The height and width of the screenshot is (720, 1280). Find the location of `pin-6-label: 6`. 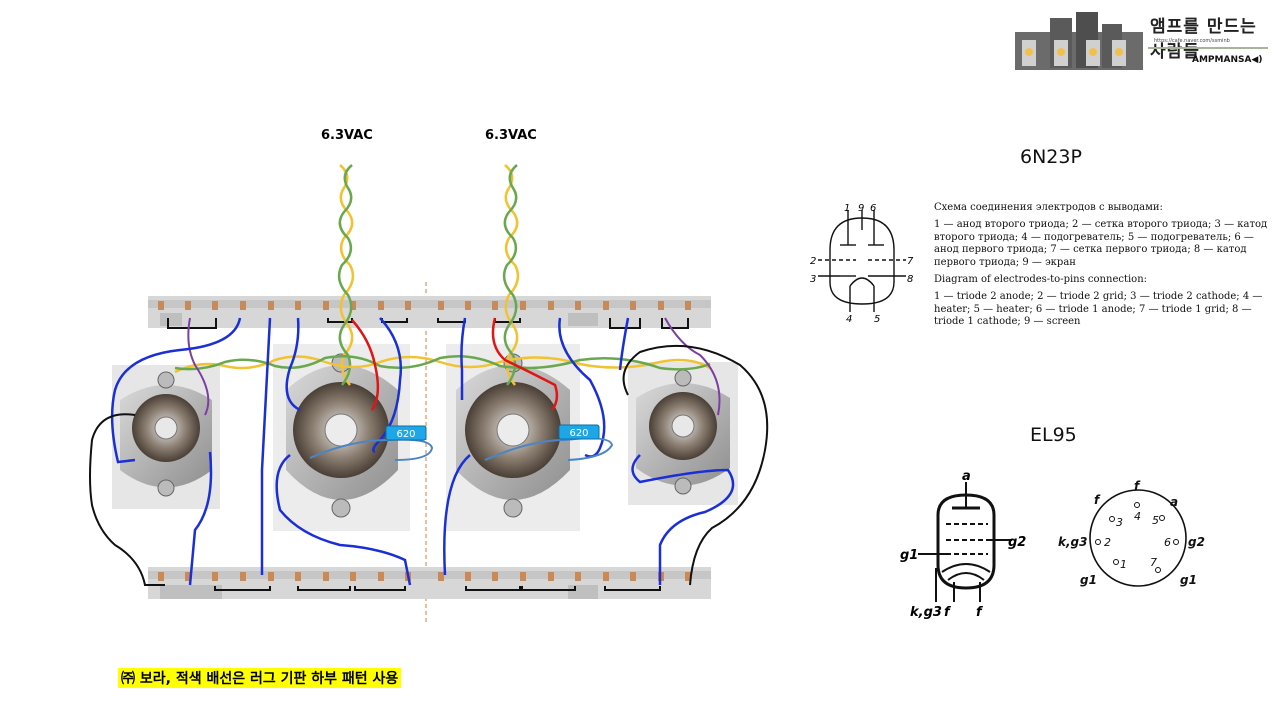

pin-6-label: 6 is located at coordinates (873, 208).